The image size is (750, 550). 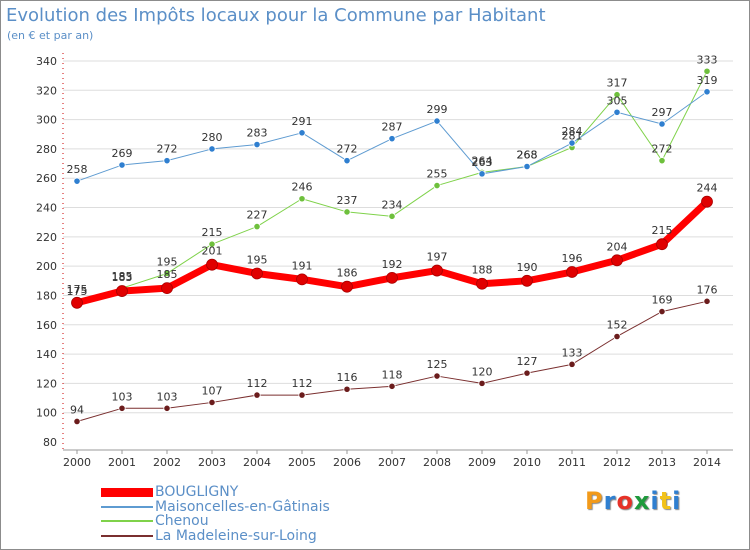 What do you see at coordinates (257, 462) in the screenshot?
I see `x-tick-label: 2004` at bounding box center [257, 462].